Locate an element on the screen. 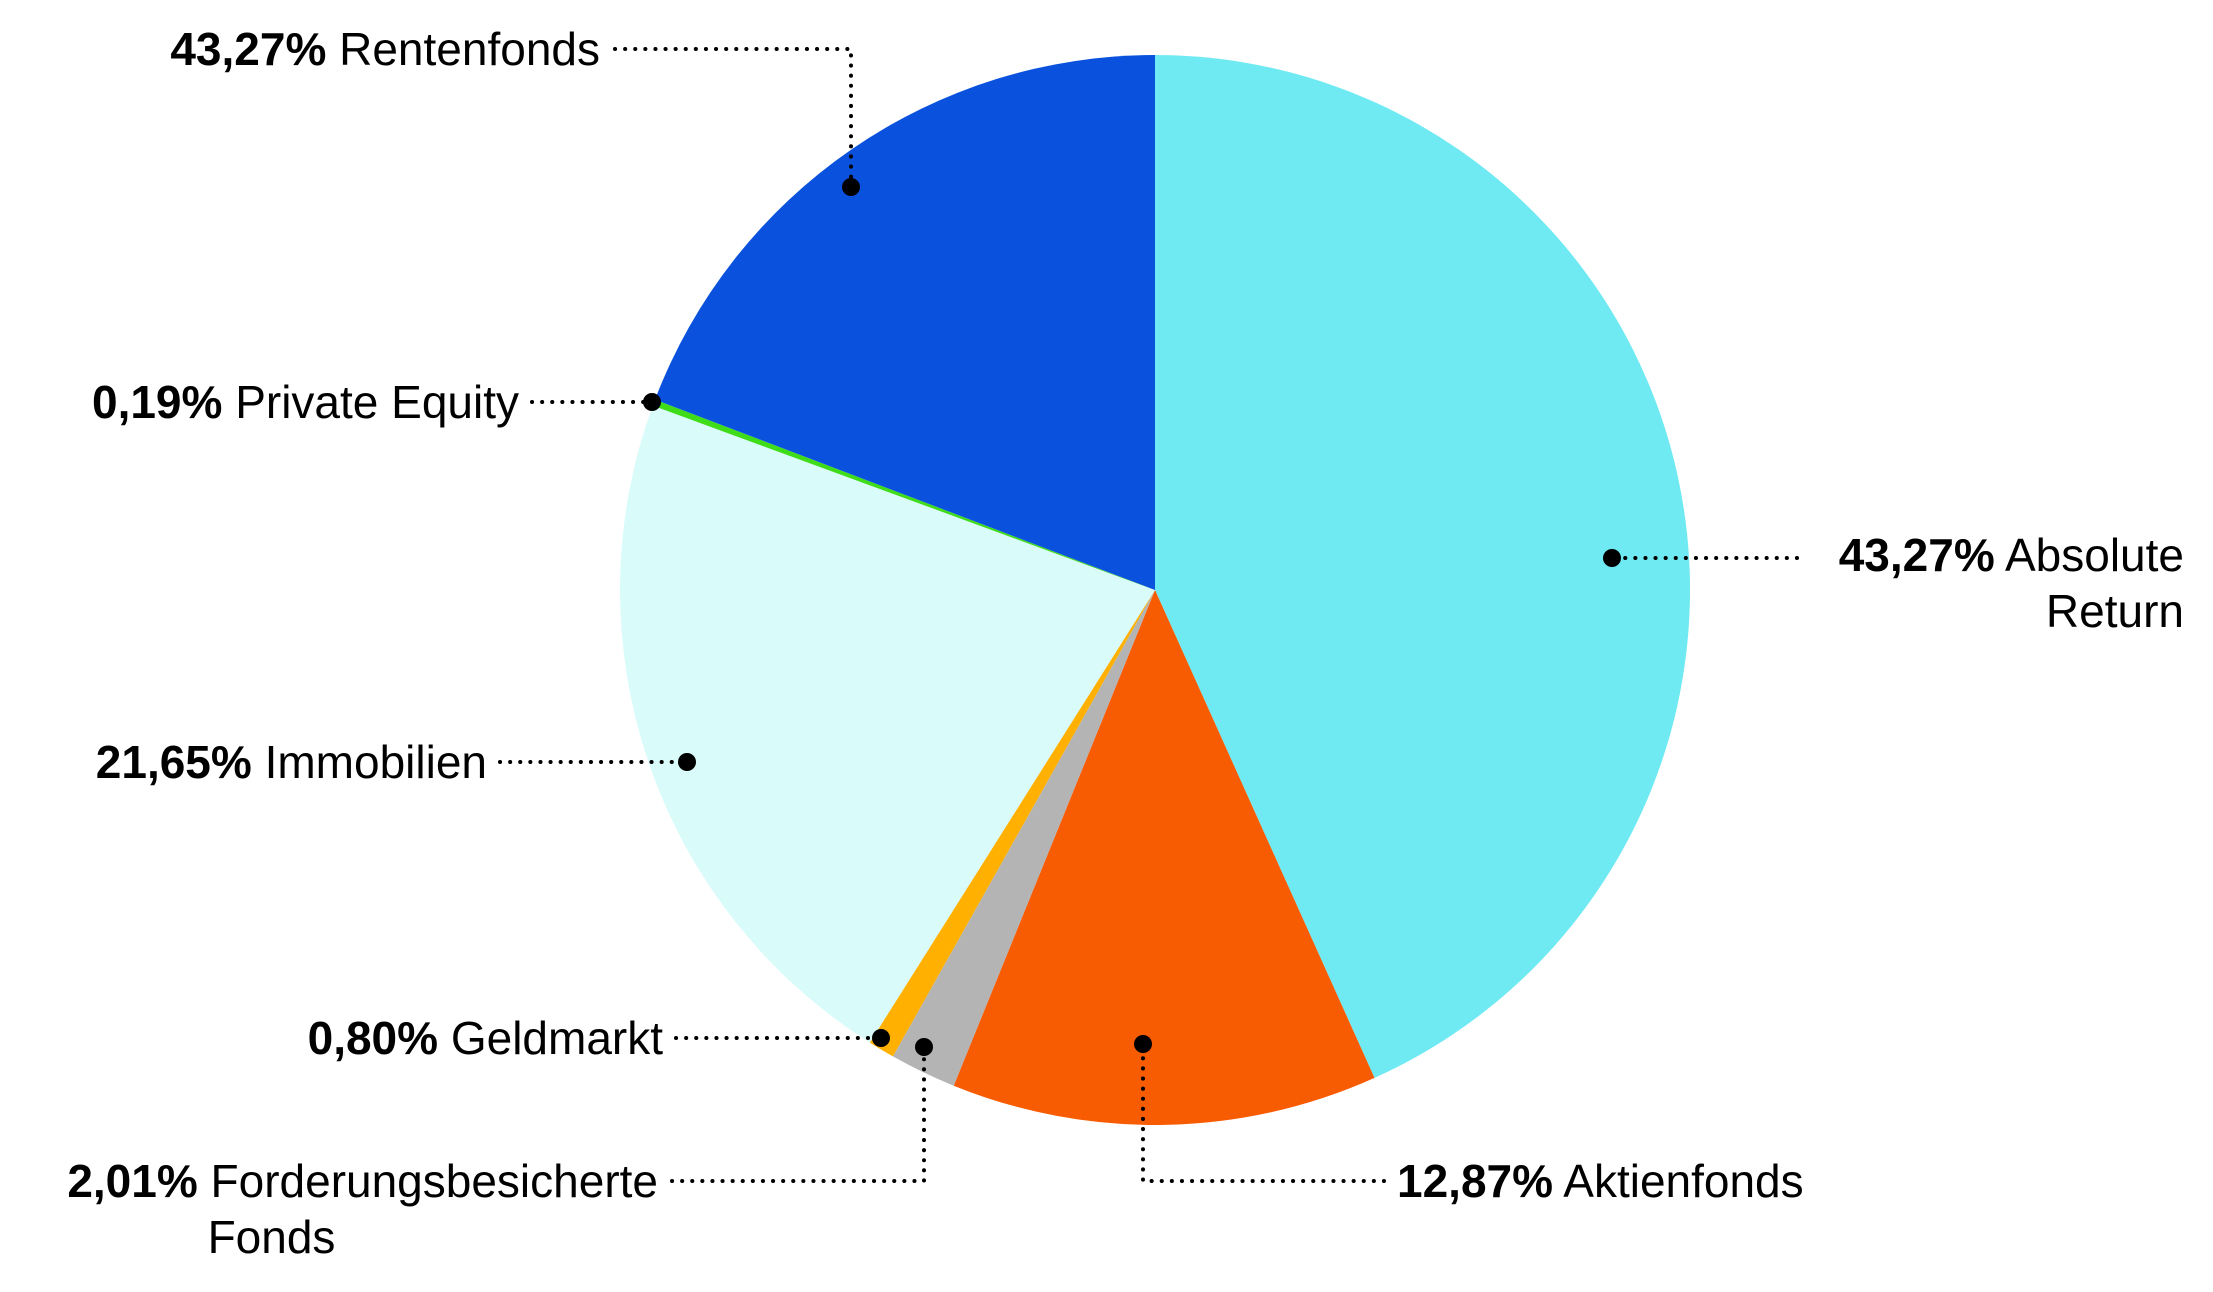 This screenshot has height=1292, width=2213. leader-aktienfonds is located at coordinates (1263, 1117).